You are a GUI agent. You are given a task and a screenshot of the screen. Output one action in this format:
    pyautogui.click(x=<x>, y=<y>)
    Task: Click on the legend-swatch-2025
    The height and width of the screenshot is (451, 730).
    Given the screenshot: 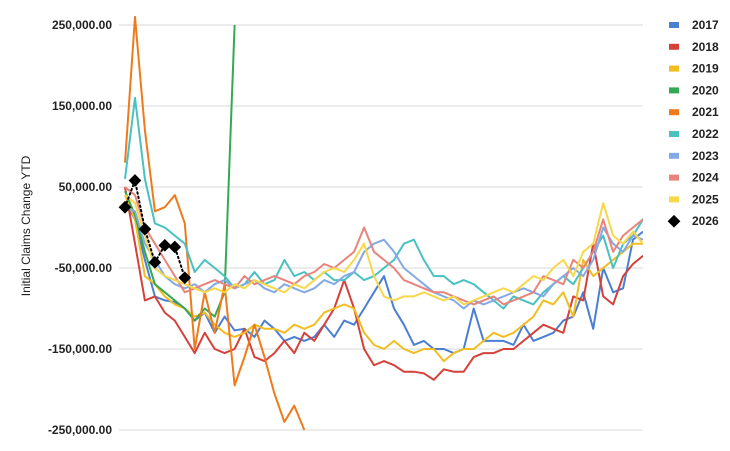 What is the action you would take?
    pyautogui.click(x=674, y=199)
    